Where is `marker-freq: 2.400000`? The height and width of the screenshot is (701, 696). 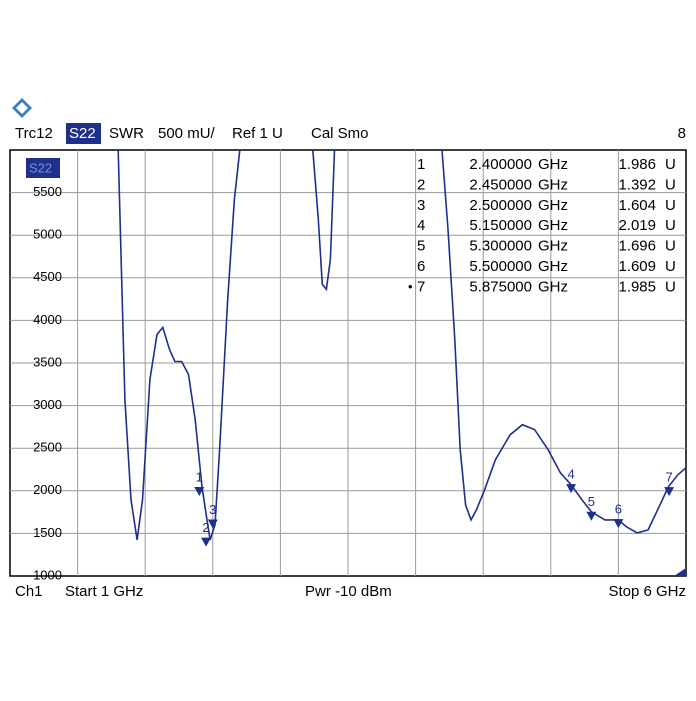 marker-freq: 2.400000 is located at coordinates (500, 164).